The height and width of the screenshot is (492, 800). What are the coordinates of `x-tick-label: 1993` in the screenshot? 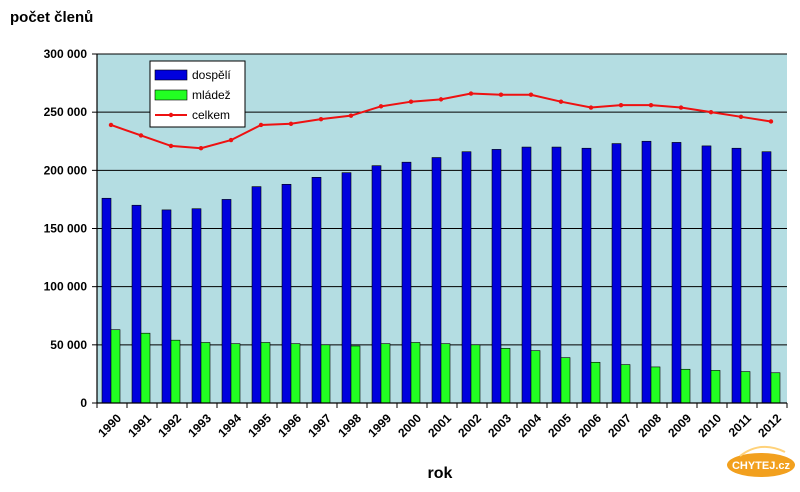 It's located at (199, 425).